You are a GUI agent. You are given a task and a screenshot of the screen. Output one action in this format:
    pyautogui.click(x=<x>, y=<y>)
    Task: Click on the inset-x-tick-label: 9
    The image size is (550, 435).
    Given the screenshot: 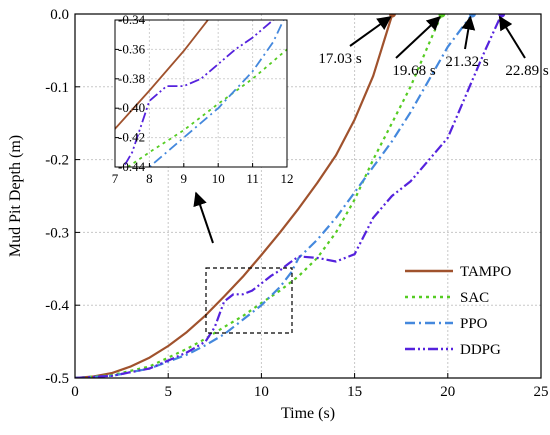 What is the action you would take?
    pyautogui.click(x=184, y=178)
    